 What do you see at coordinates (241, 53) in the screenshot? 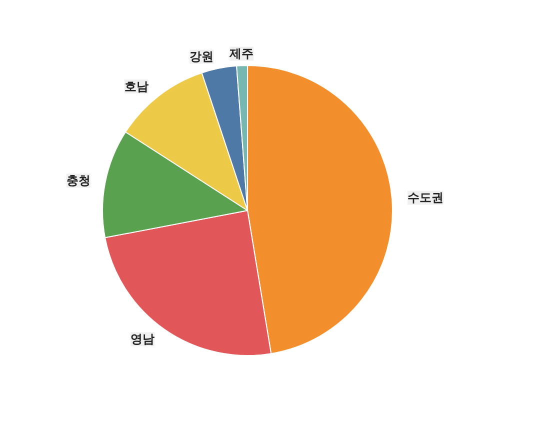
I see `slice-label: 제주` at bounding box center [241, 53].